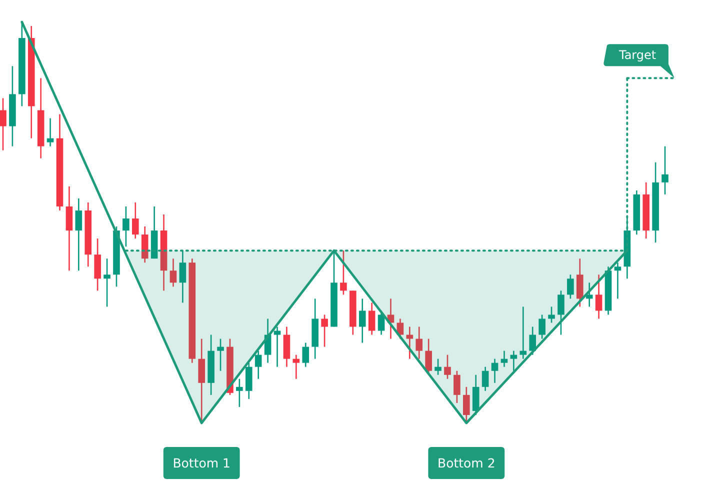 This screenshot has width=706, height=484. What do you see at coordinates (467, 463) in the screenshot?
I see `text: Bottom 2` at bounding box center [467, 463].